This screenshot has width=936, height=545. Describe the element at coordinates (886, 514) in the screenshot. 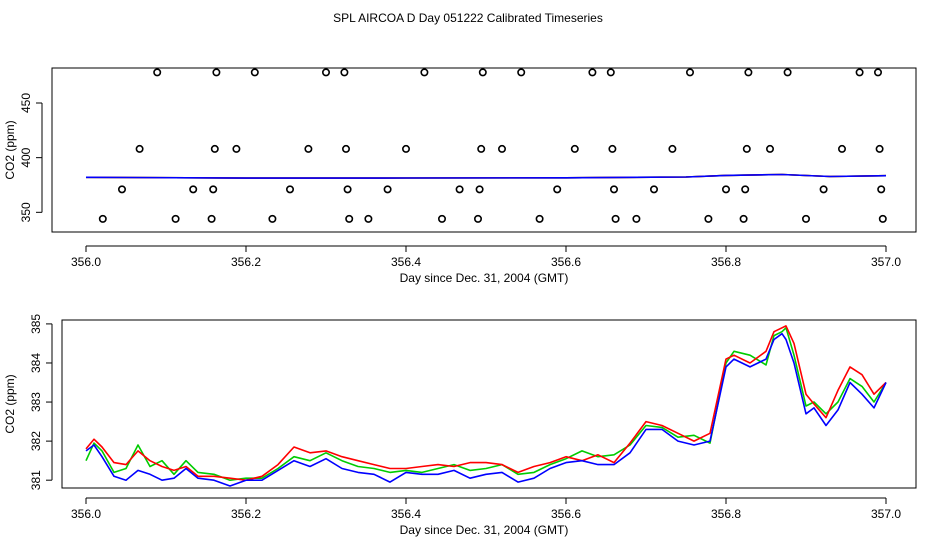

I see `bottom-x-tick-label: 357.0` at that location.